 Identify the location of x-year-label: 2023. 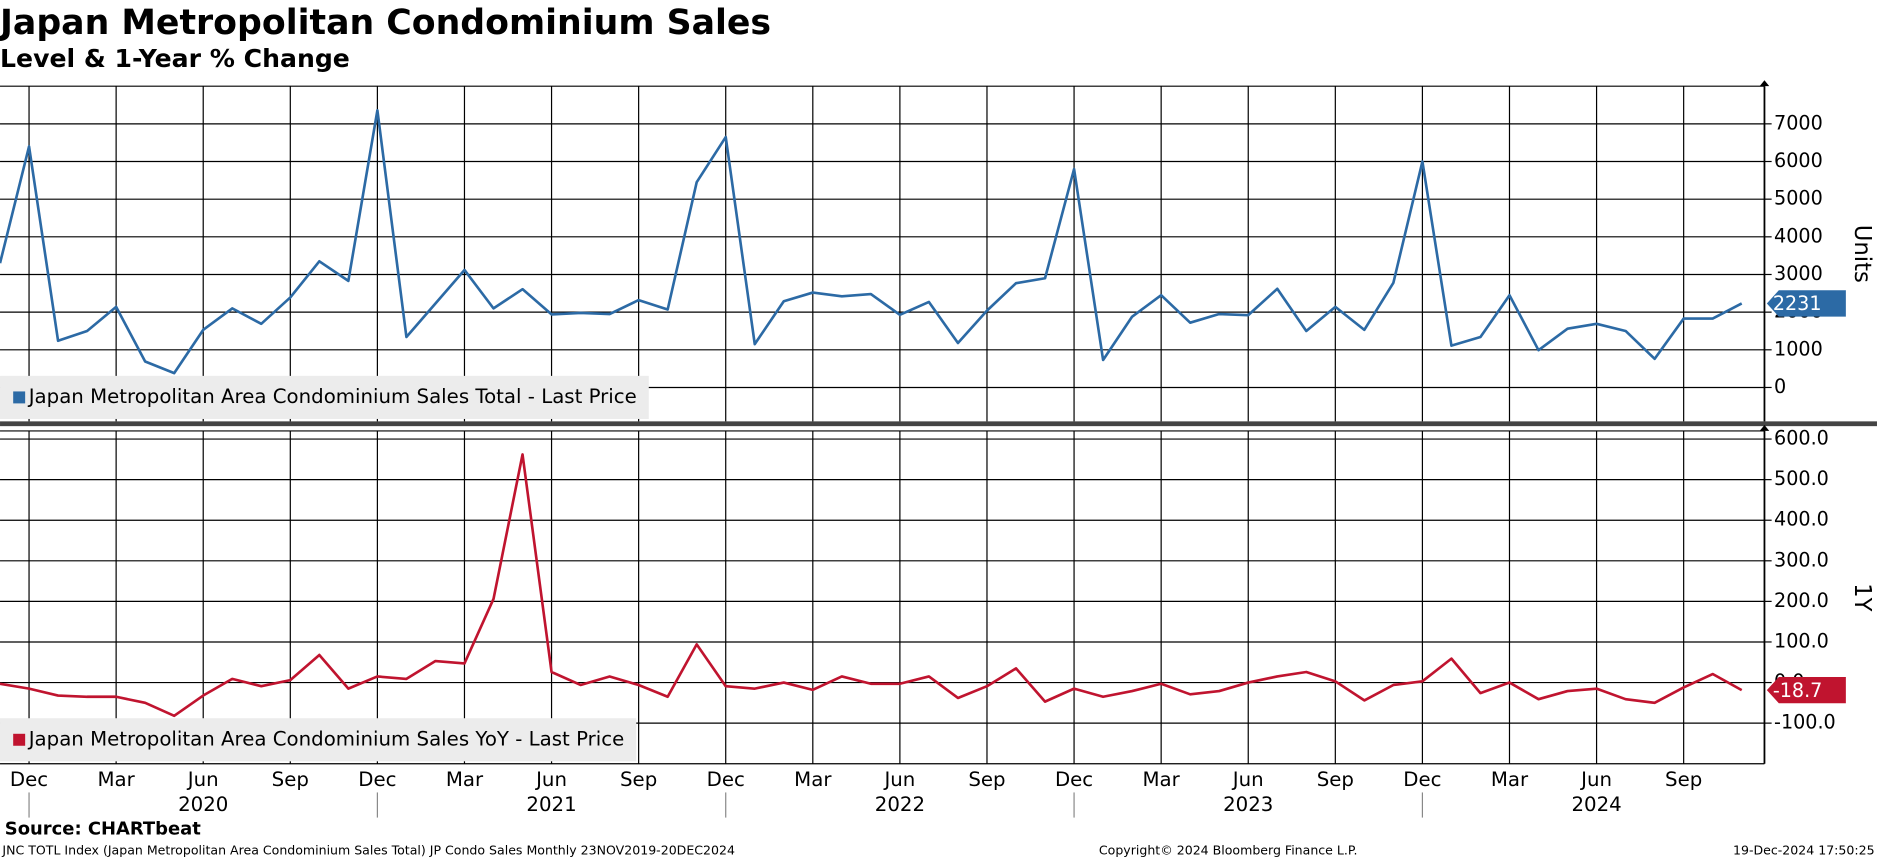
(1248, 804).